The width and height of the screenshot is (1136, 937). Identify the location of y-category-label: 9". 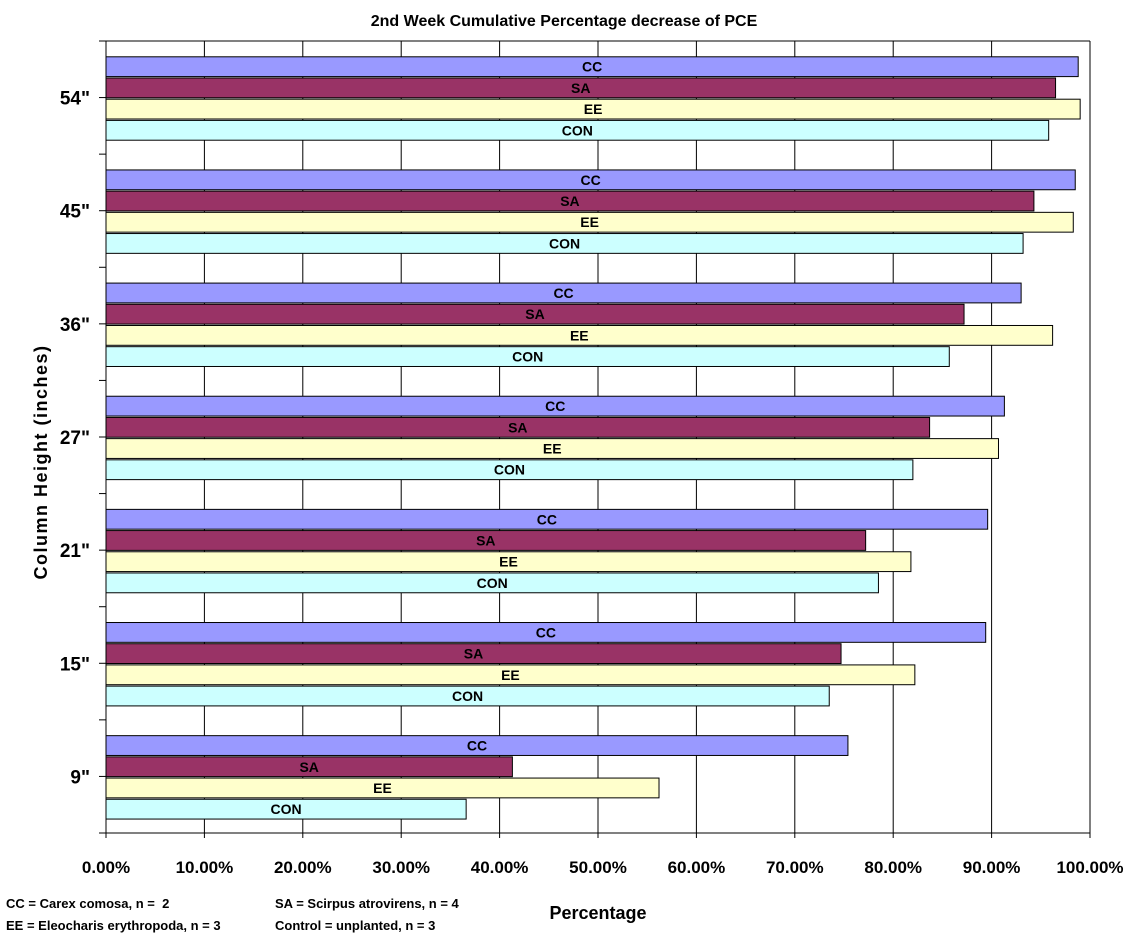
(80, 777).